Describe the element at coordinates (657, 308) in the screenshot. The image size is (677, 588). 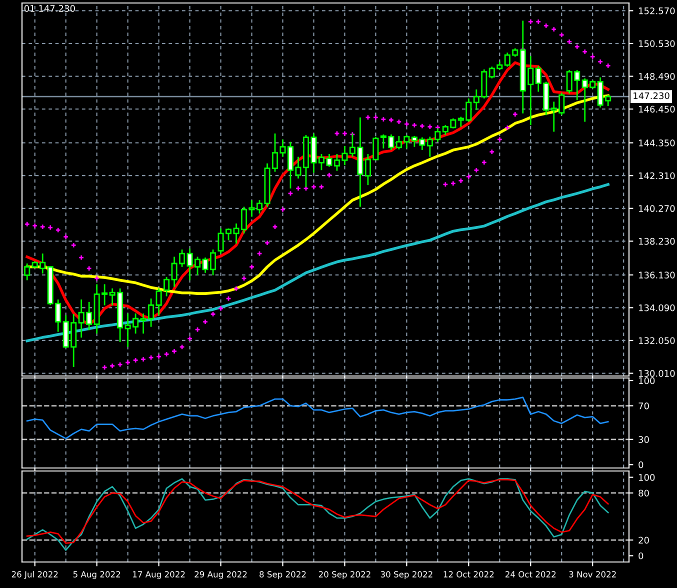
I see `y-tick-label: 134.090` at that location.